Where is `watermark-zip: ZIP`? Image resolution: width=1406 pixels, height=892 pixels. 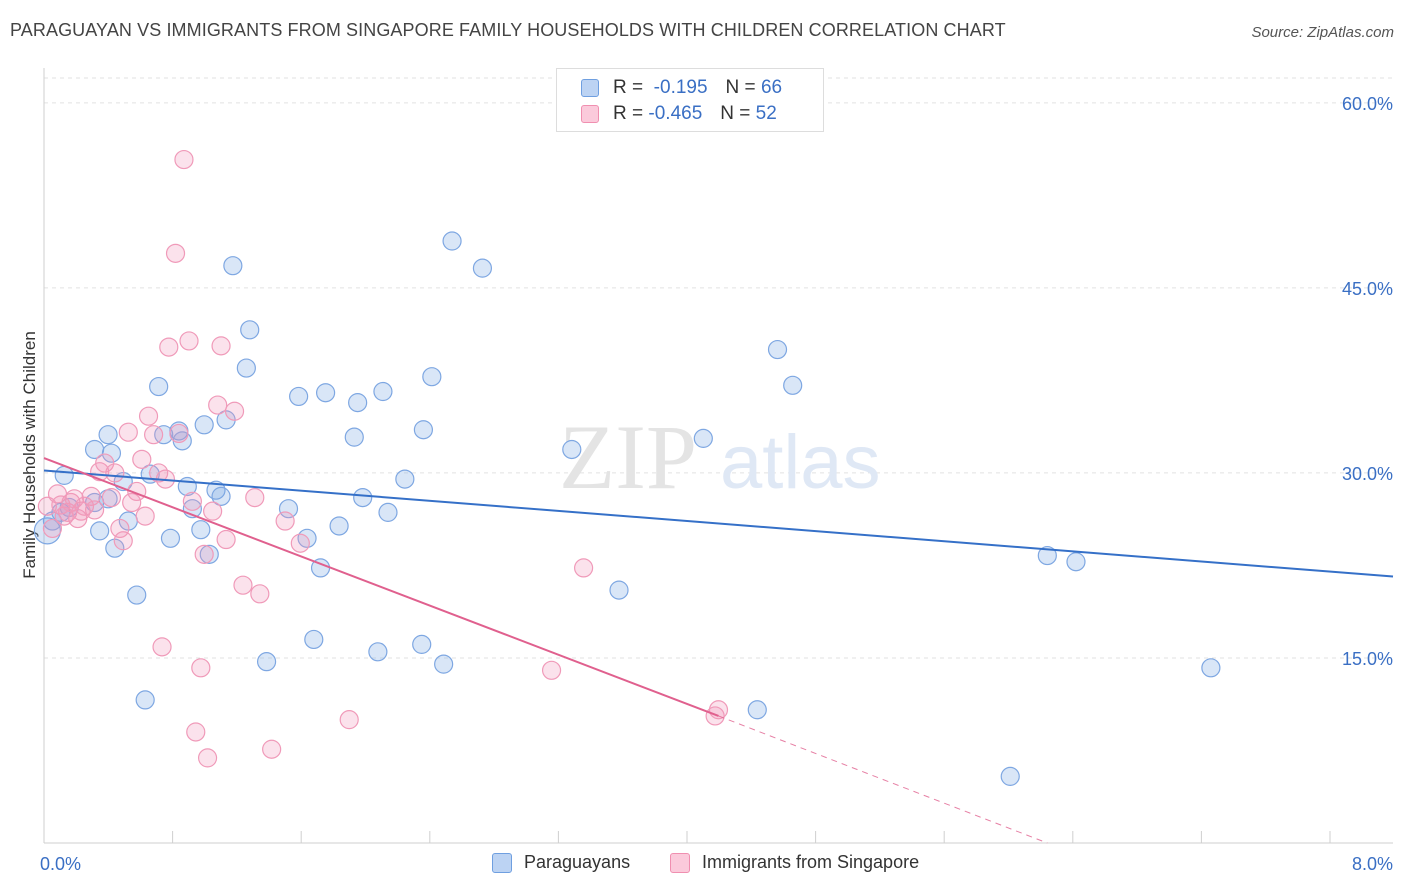
watermark-zip: ZIP is located at coordinates (628, 457).